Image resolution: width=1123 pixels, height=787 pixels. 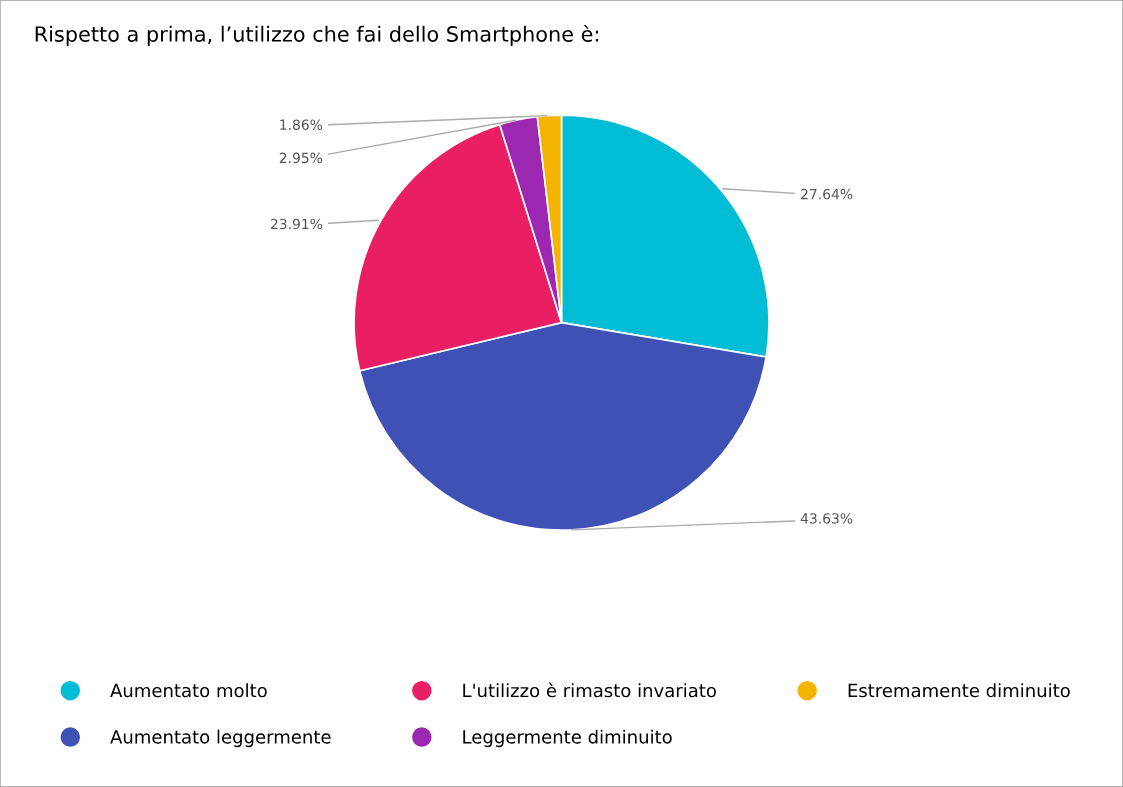 I want to click on legend-label: Aumentato molto, so click(x=188, y=690).